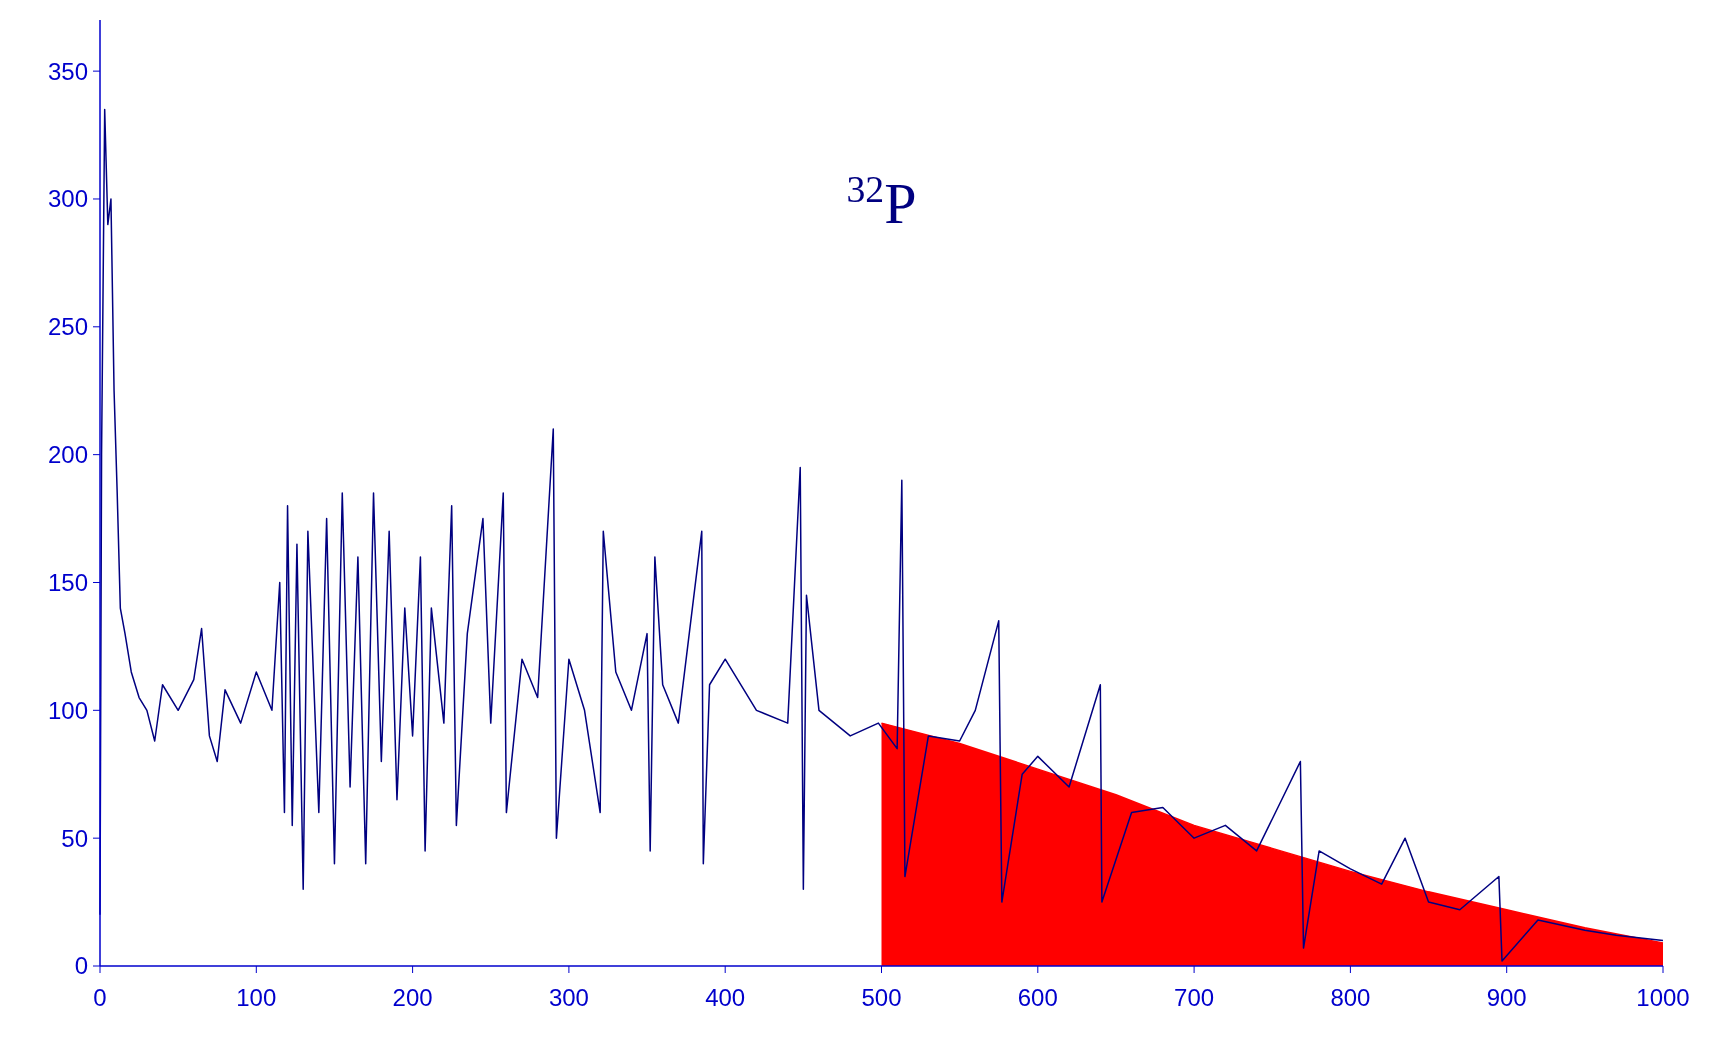 This screenshot has height=1044, width=1713. I want to click on y-tick-label: 350, so click(67, 71).